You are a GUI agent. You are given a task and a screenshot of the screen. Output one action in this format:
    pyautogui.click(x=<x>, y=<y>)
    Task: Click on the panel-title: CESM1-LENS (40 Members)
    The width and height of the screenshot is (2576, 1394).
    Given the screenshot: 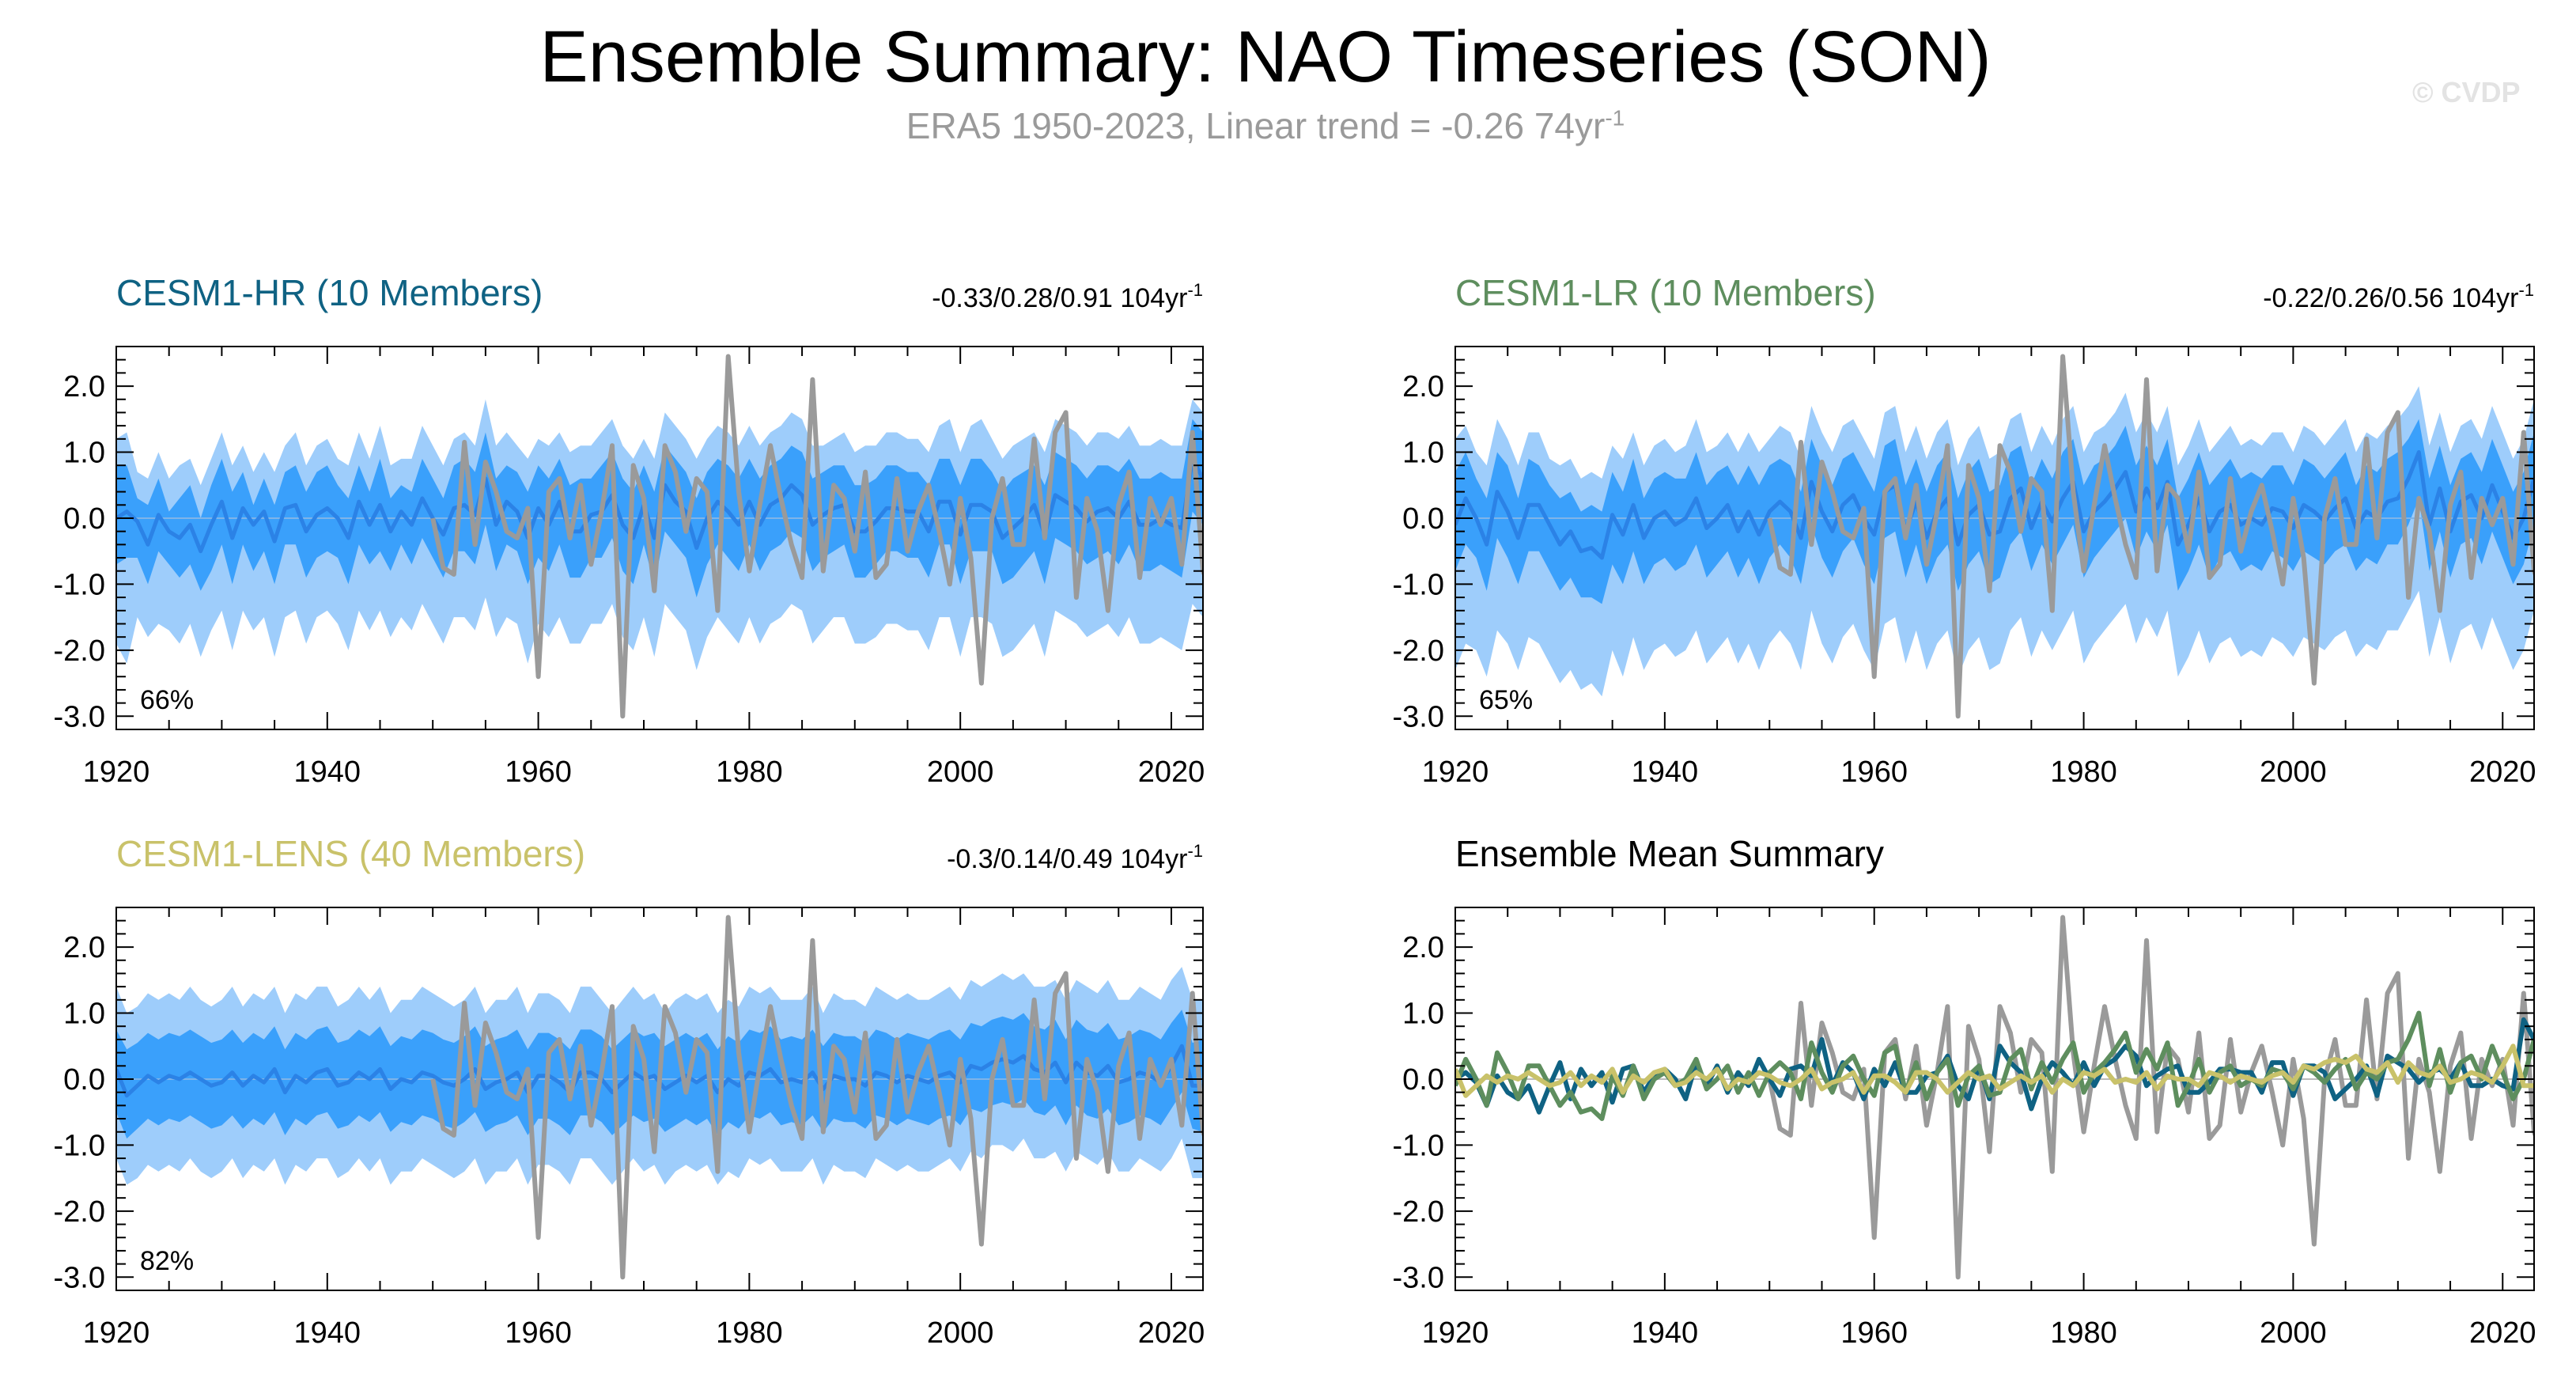 What is the action you would take?
    pyautogui.click(x=351, y=853)
    